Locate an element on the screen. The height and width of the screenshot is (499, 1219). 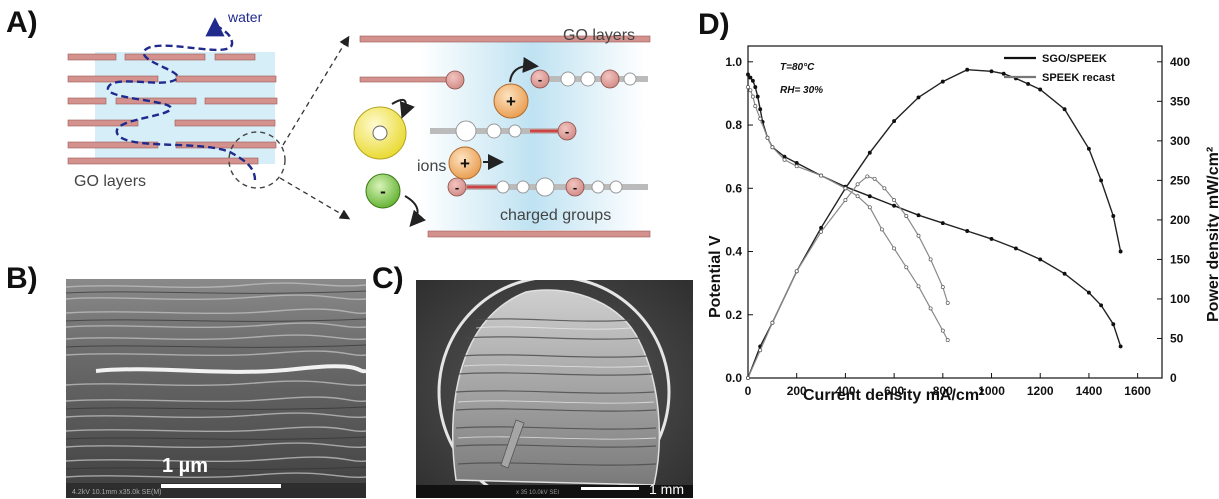
x-tick-label: 0 is located at coordinates (748, 391).